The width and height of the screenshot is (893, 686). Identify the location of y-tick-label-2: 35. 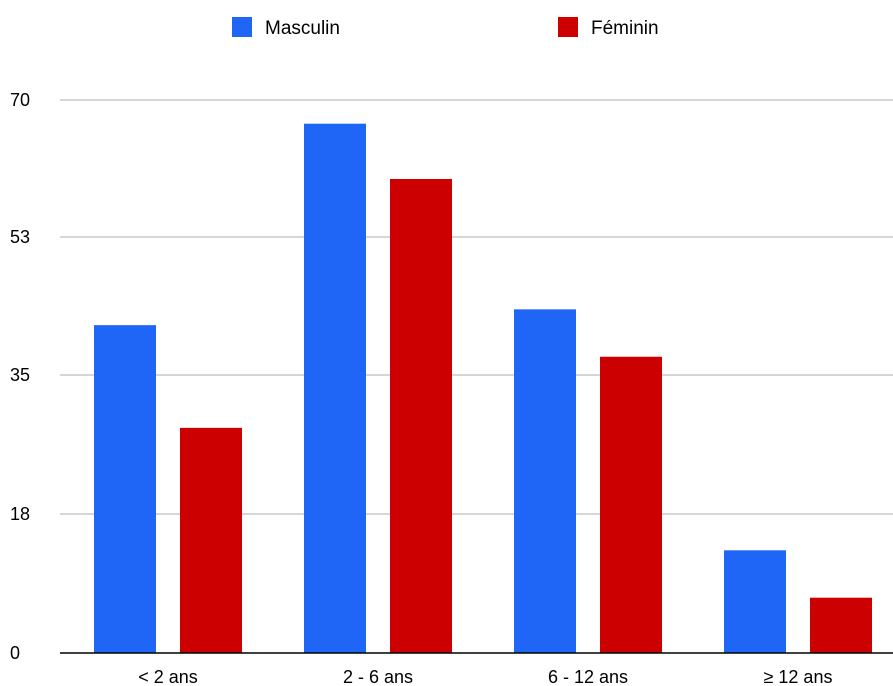
(20, 375).